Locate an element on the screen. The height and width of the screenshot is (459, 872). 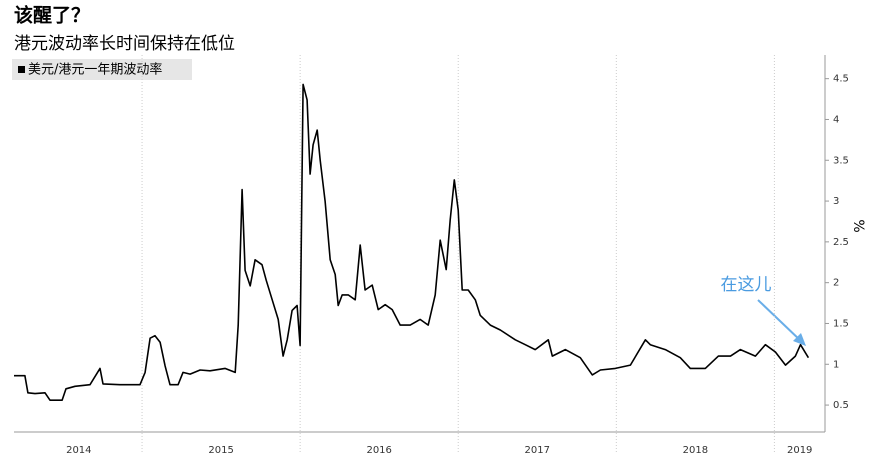
x-tick-label: 2016 is located at coordinates (378, 450).